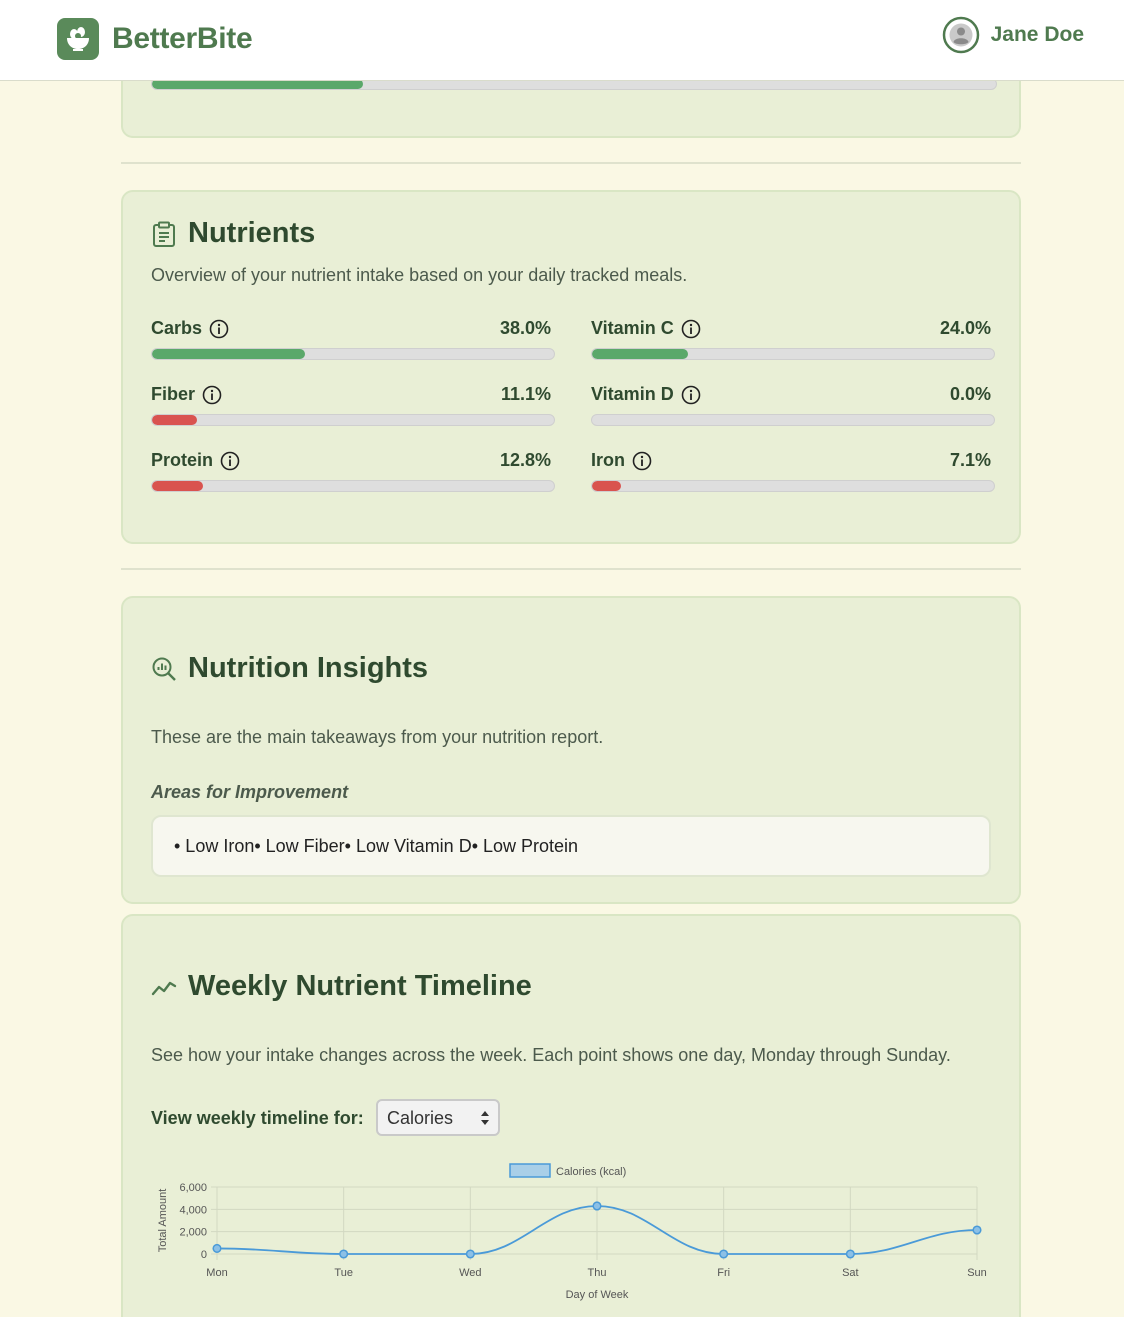 The width and height of the screenshot is (1124, 1317). I want to click on select-arrows-icon, so click(485, 1118).